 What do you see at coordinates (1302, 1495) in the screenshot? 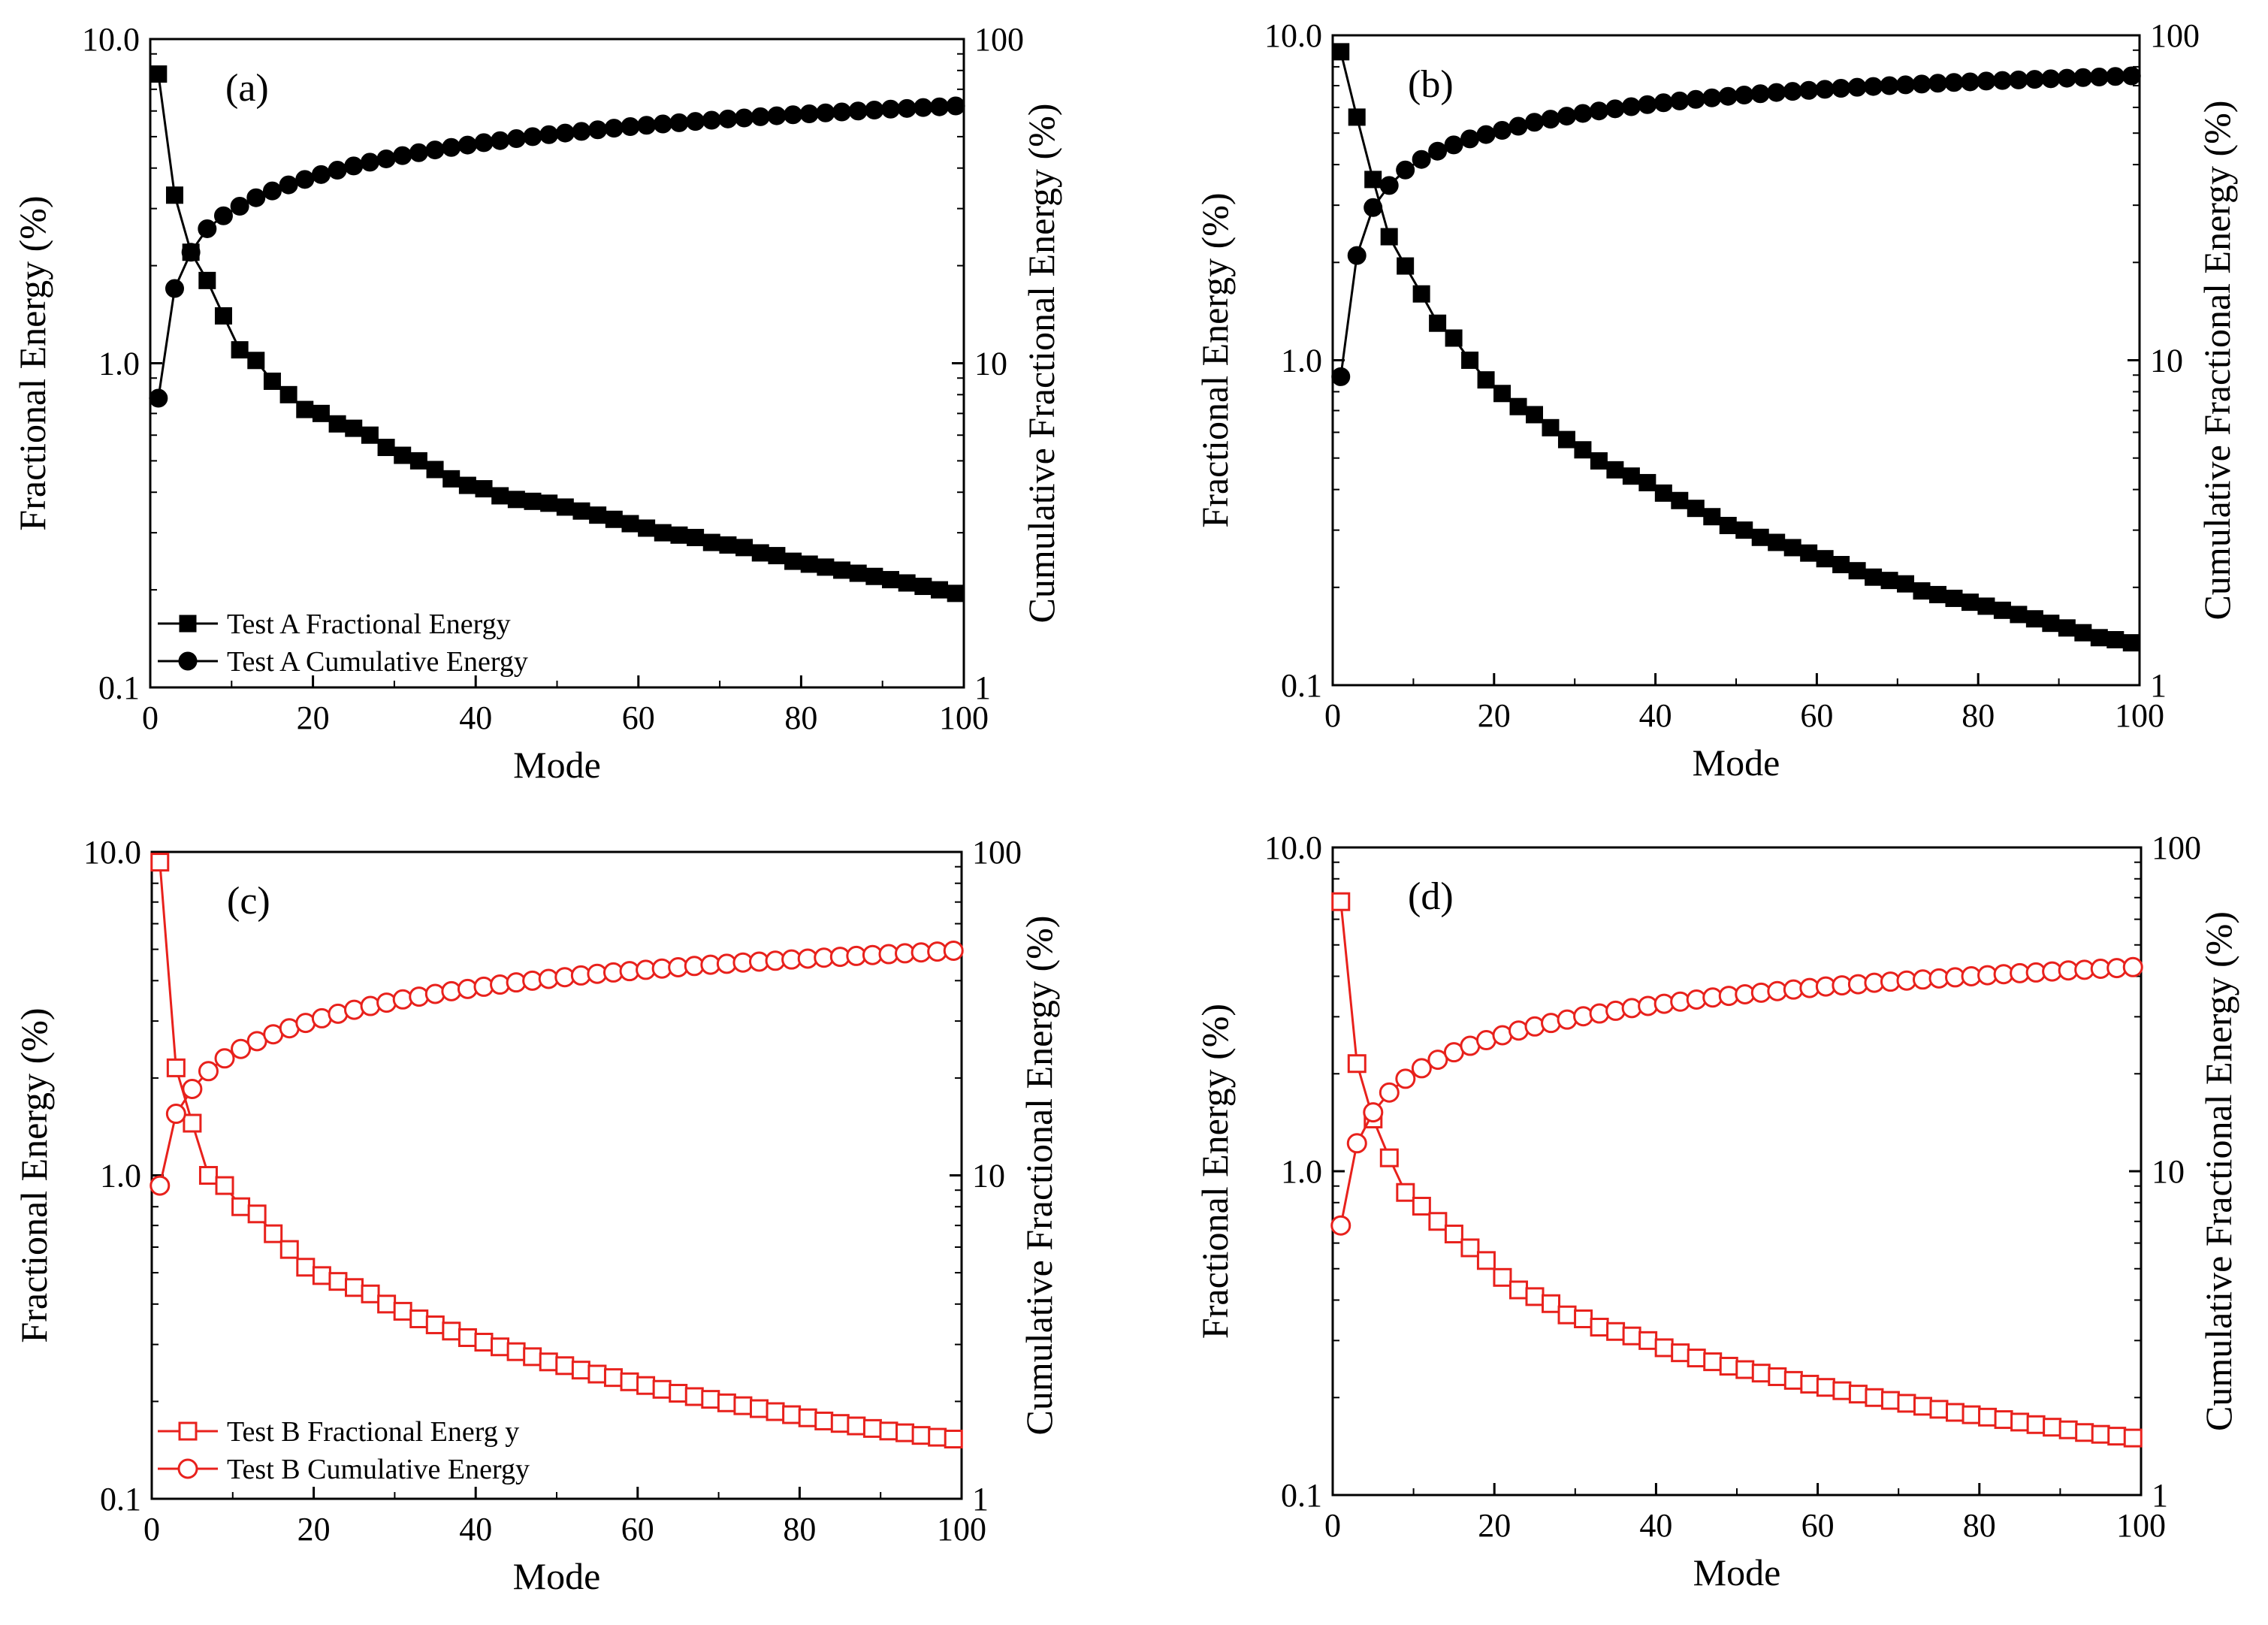
I see `y-left-tick-label: 0.1` at bounding box center [1302, 1495].